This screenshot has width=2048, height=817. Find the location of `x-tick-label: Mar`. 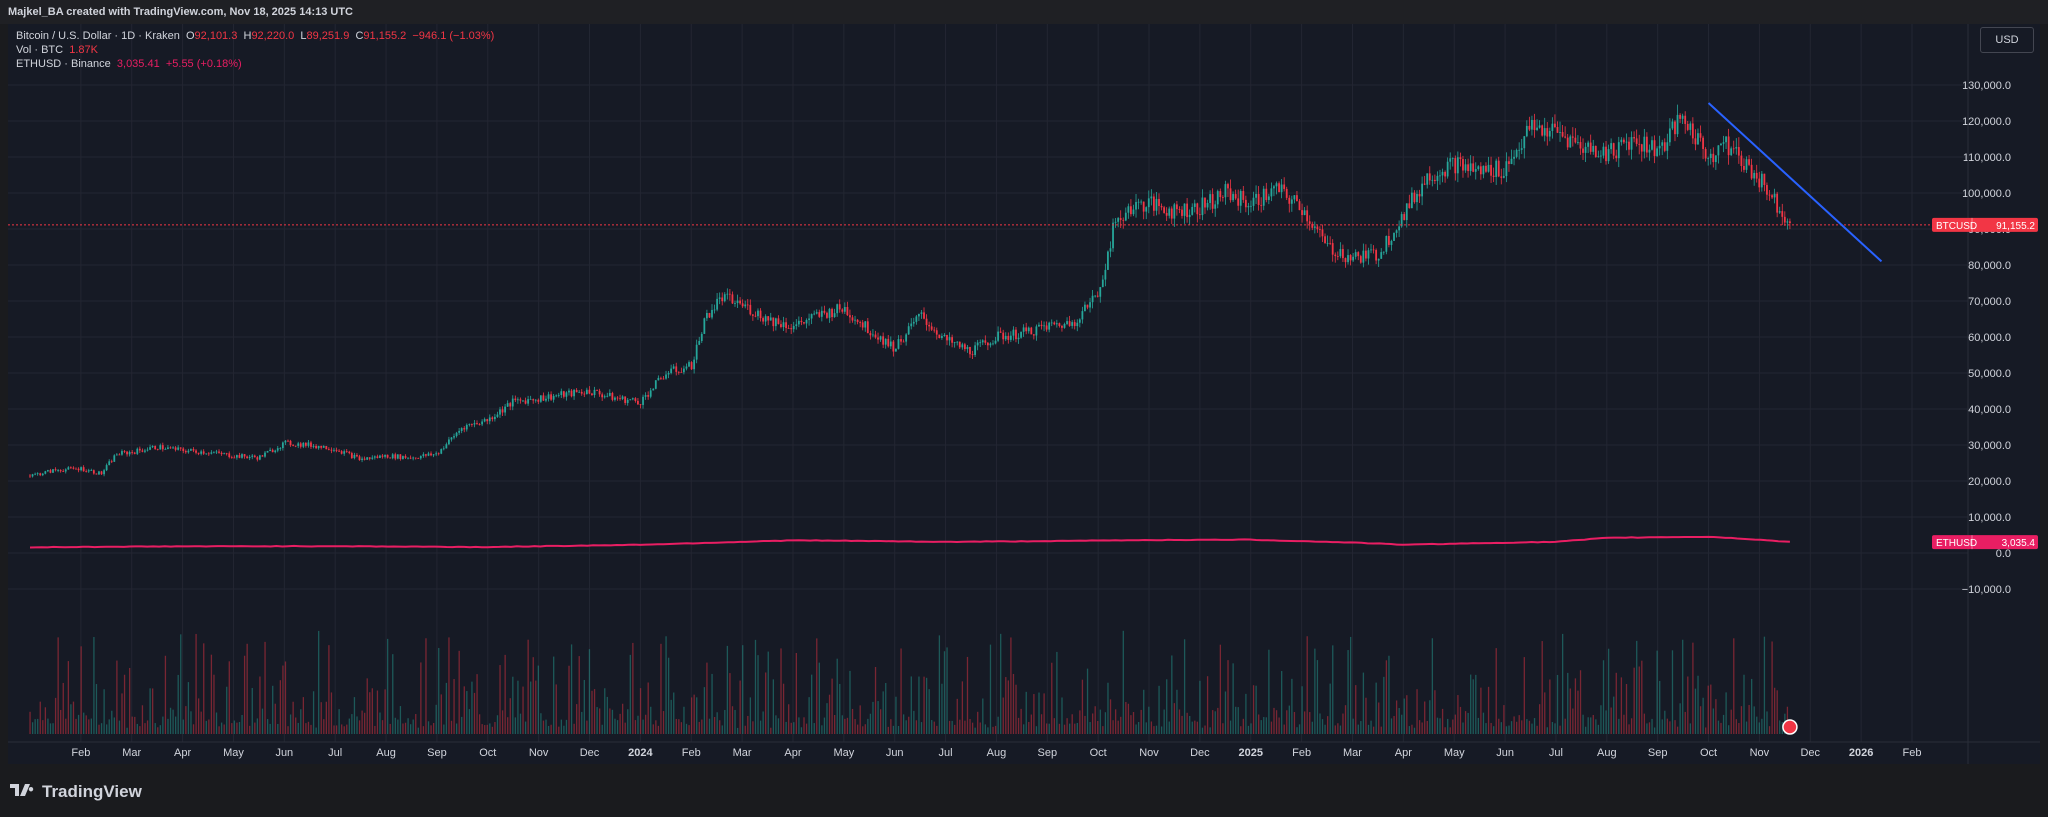

x-tick-label: Mar is located at coordinates (742, 753).